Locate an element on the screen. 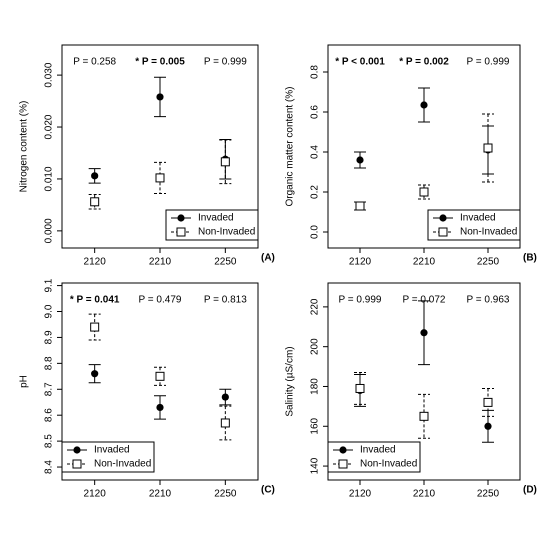 Image resolution: width=550 pixels, height=535 pixels. y-axis-label: pH is located at coordinates (24, 381).